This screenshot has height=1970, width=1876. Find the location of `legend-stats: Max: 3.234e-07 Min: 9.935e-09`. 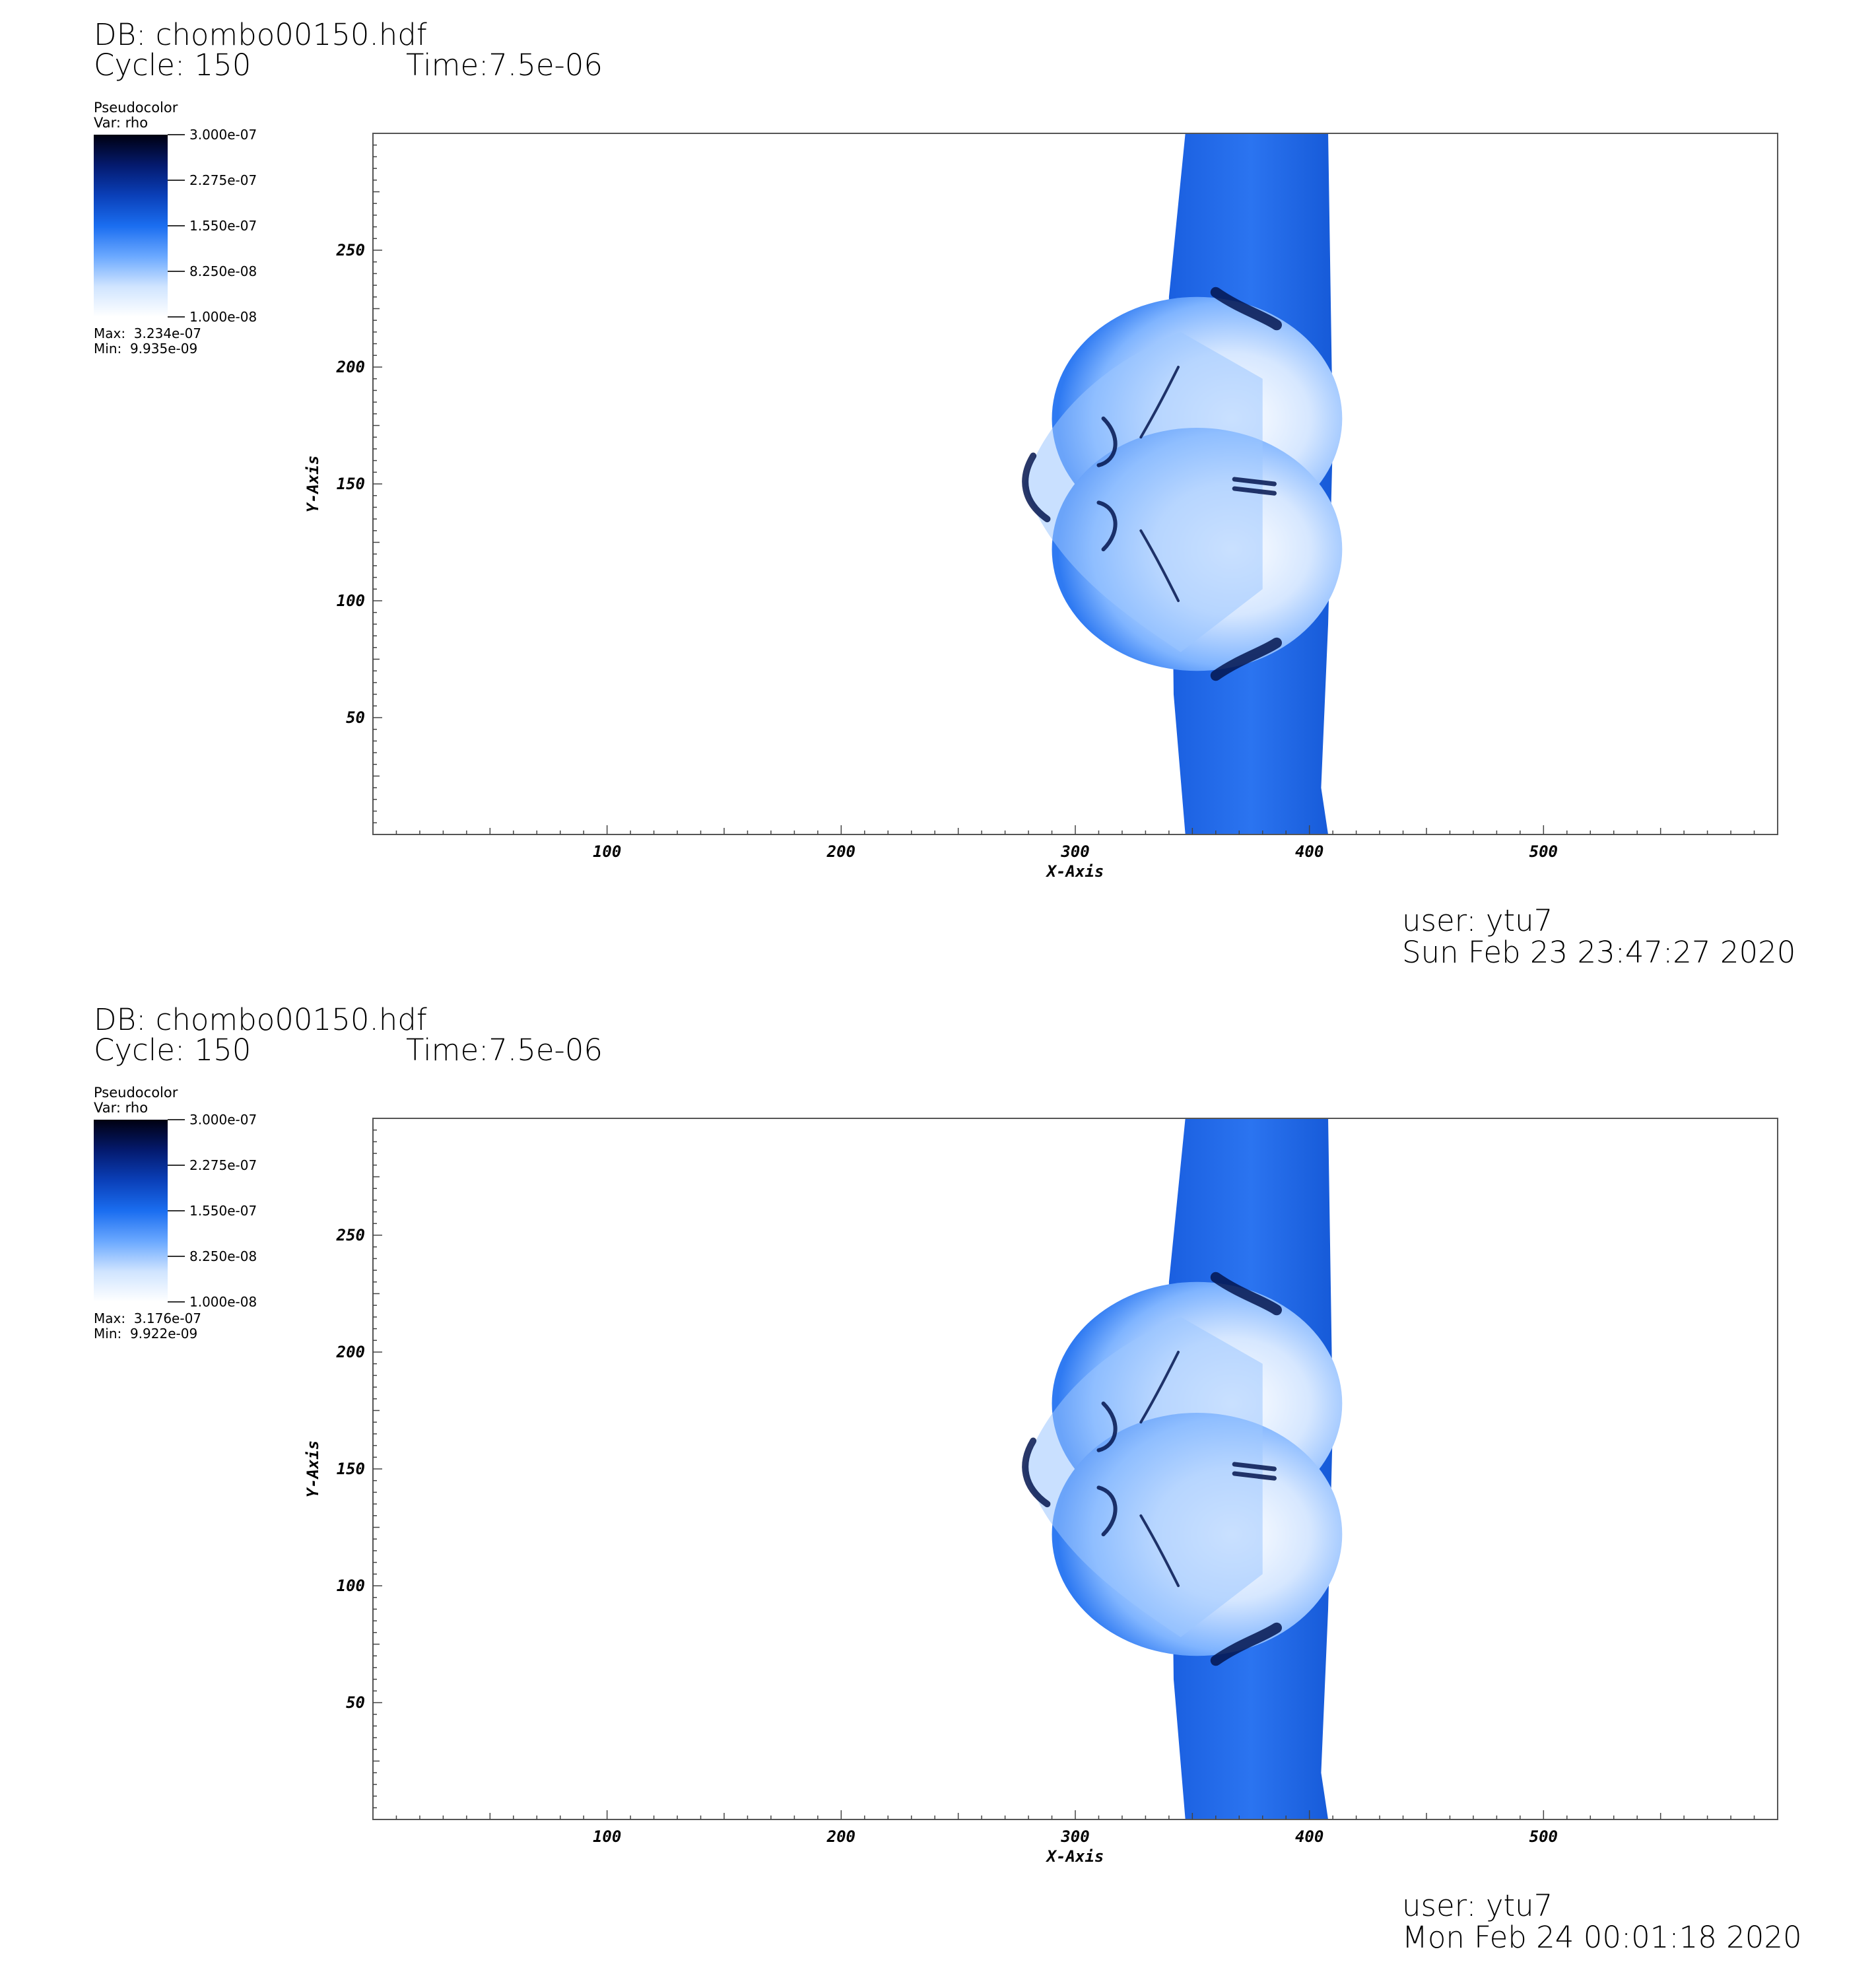

legend-stats: Max: 3.234e-07 Min: 9.935e-09 is located at coordinates (147, 342).